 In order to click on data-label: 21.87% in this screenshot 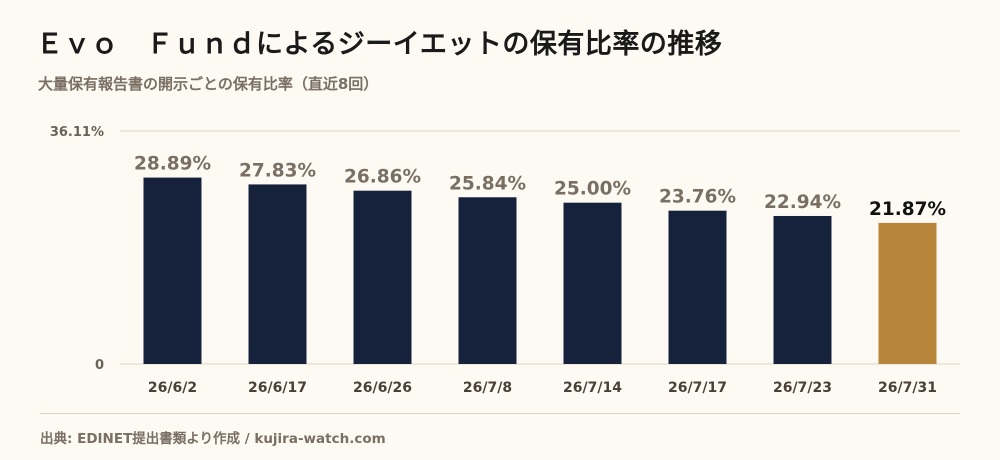, I will do `click(907, 209)`.